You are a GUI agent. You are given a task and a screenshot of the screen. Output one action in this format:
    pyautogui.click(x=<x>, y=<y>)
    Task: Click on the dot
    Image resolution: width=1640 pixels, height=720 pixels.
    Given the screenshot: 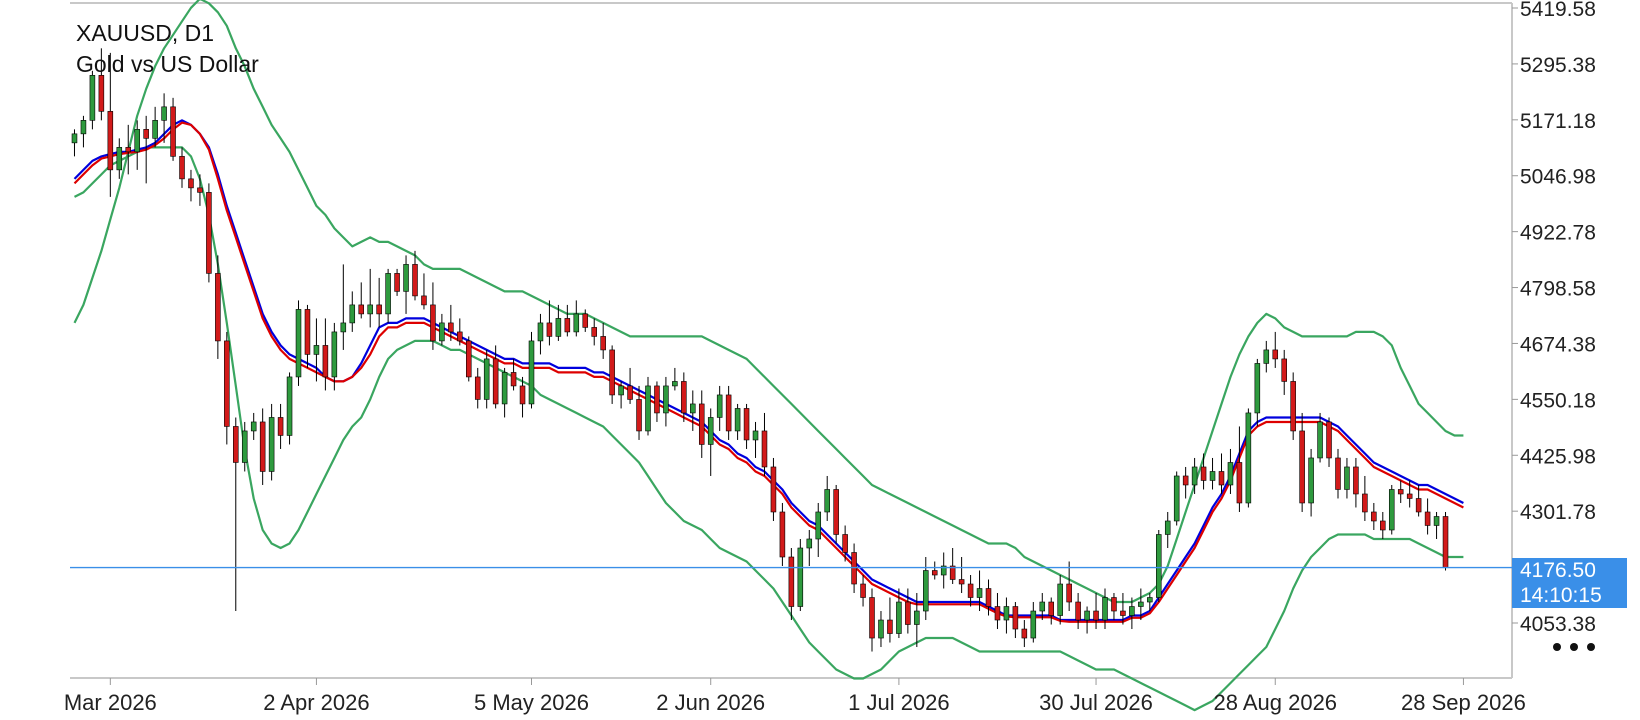 What is the action you would take?
    pyautogui.click(x=1574, y=647)
    